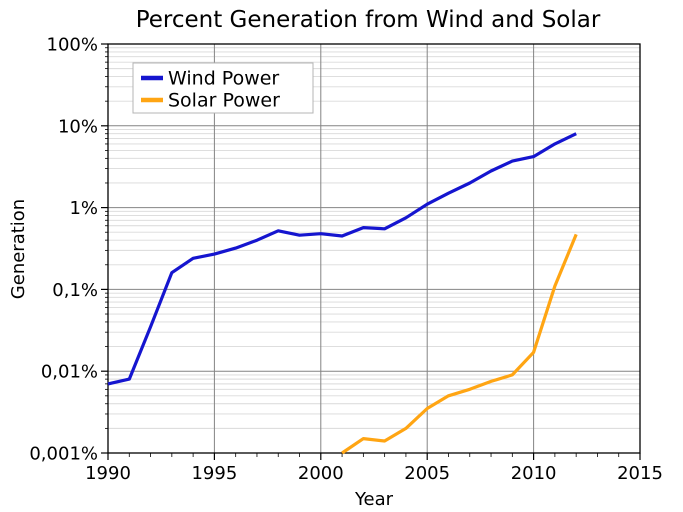 The image size is (683, 512). What do you see at coordinates (321, 473) in the screenshot?
I see `x-tick-label: 2000` at bounding box center [321, 473].